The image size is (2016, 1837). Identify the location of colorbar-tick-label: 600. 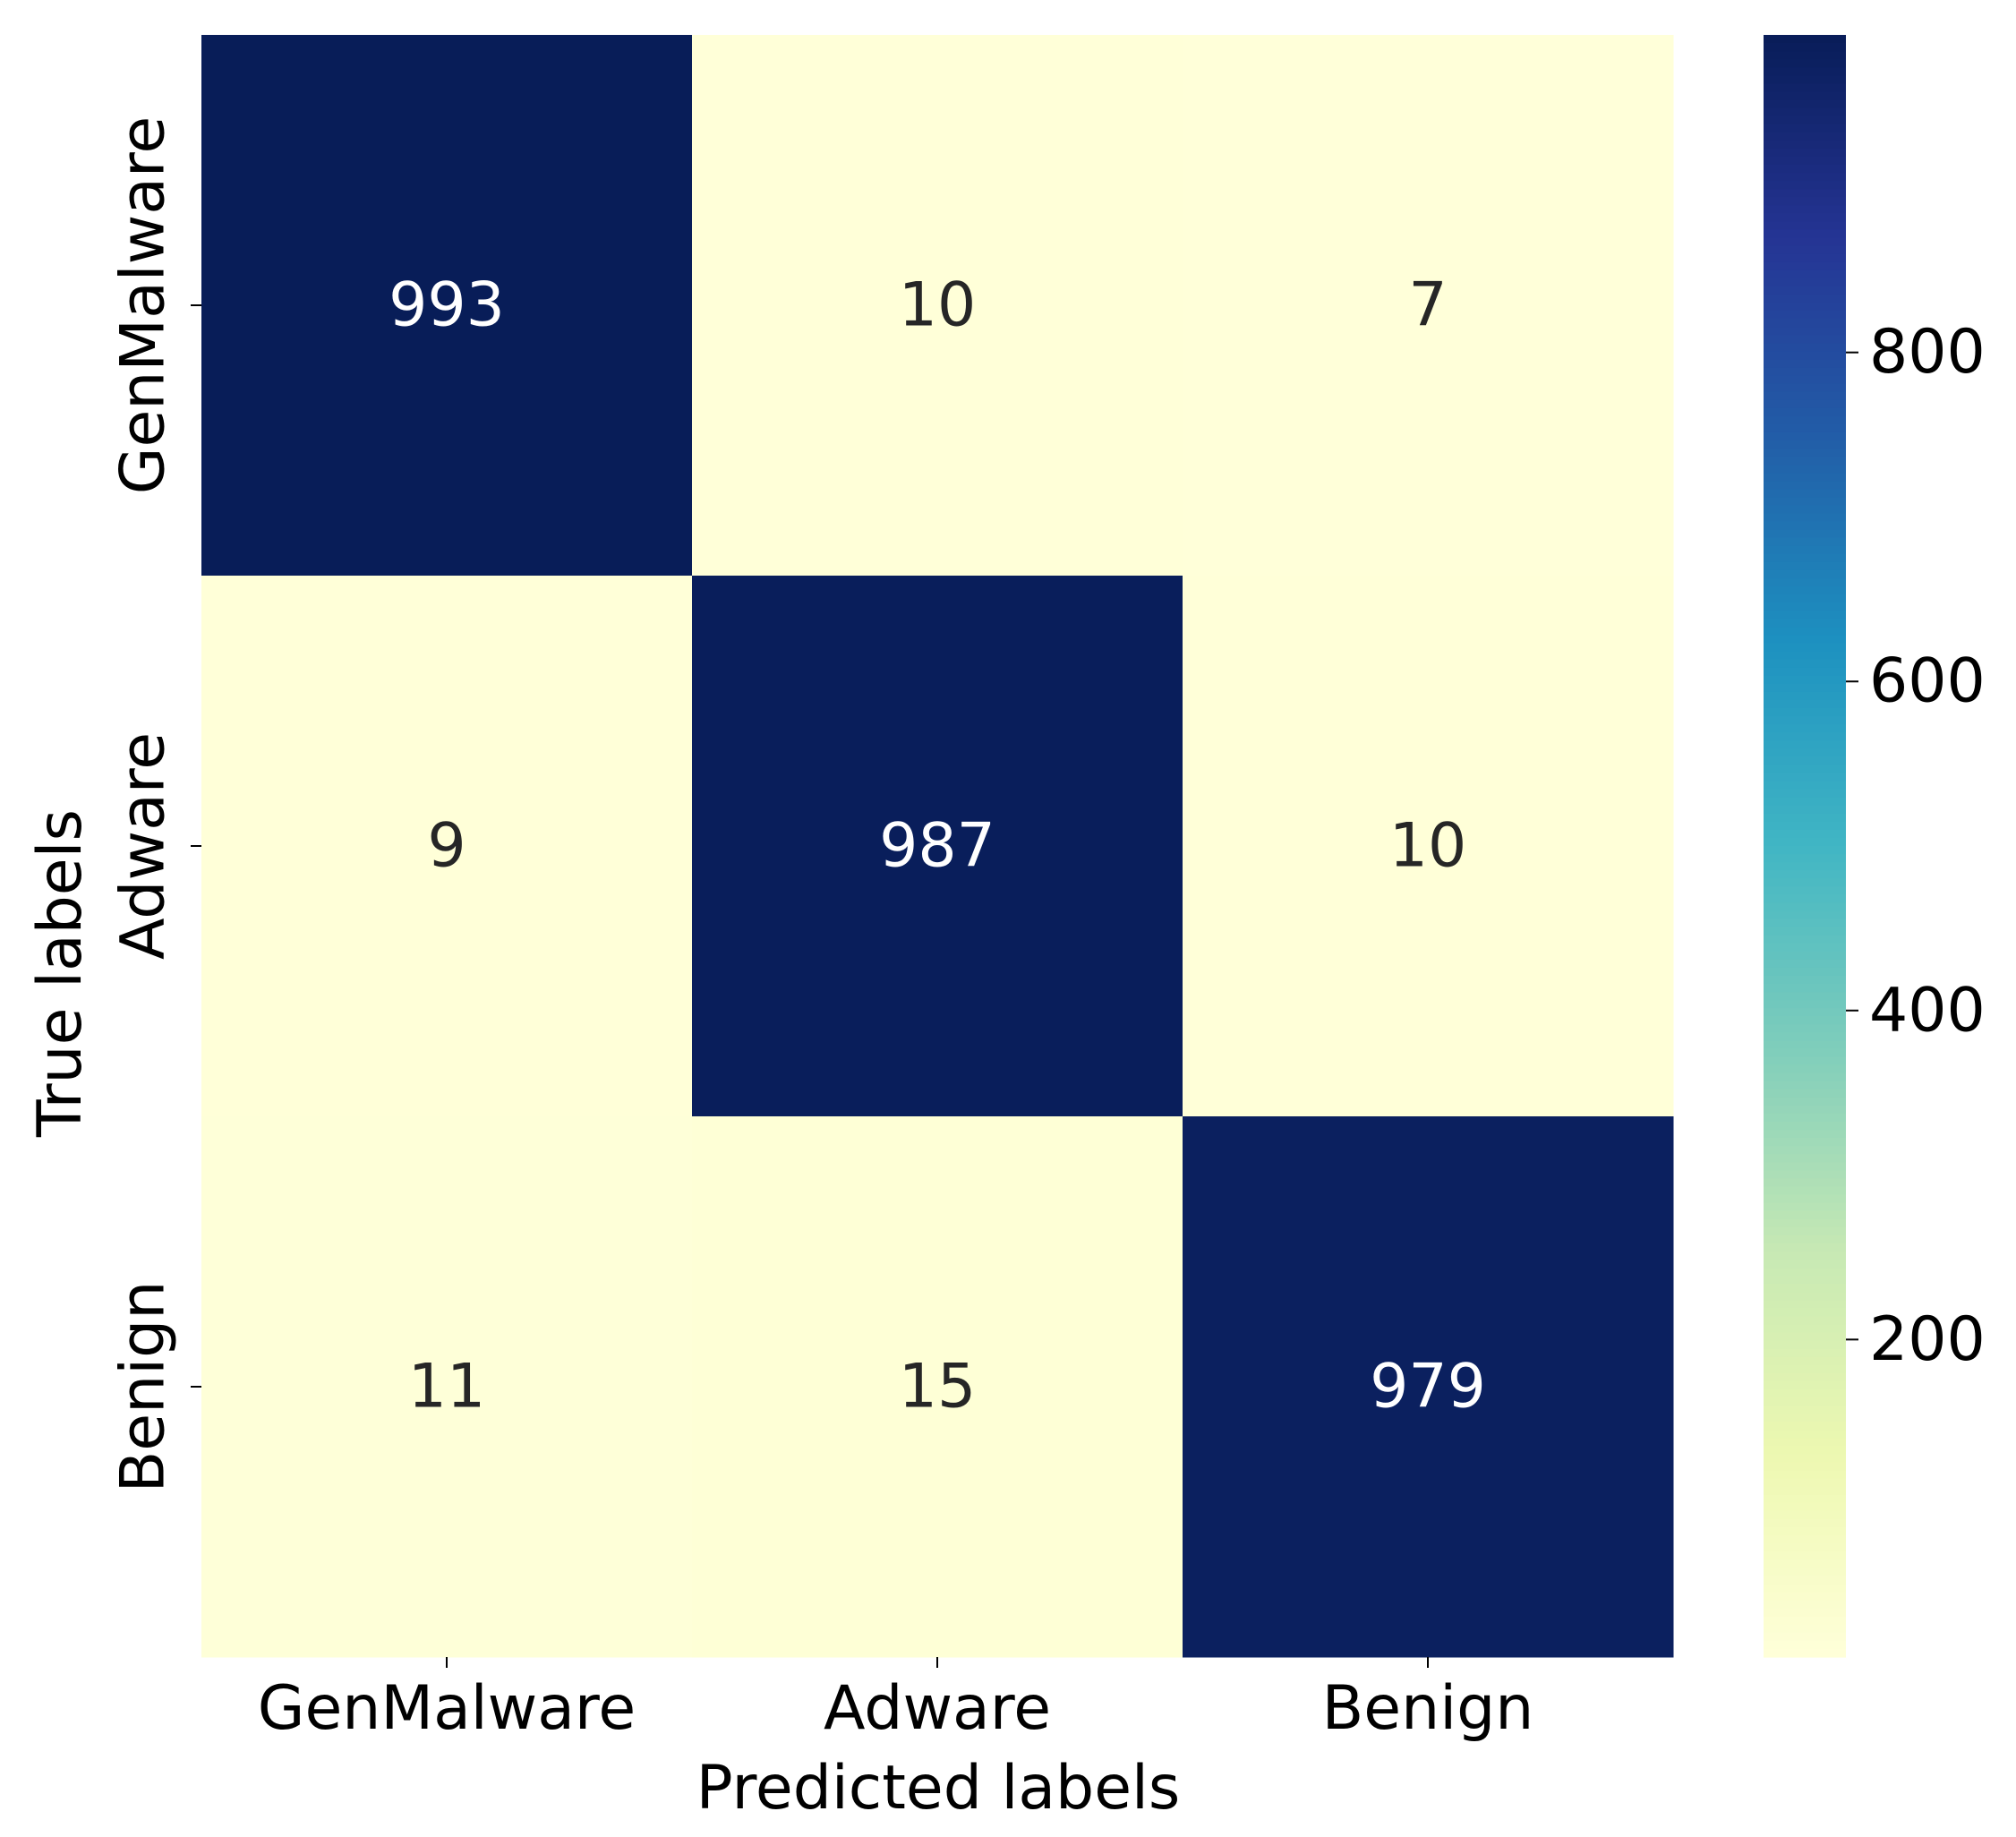
(1928, 682).